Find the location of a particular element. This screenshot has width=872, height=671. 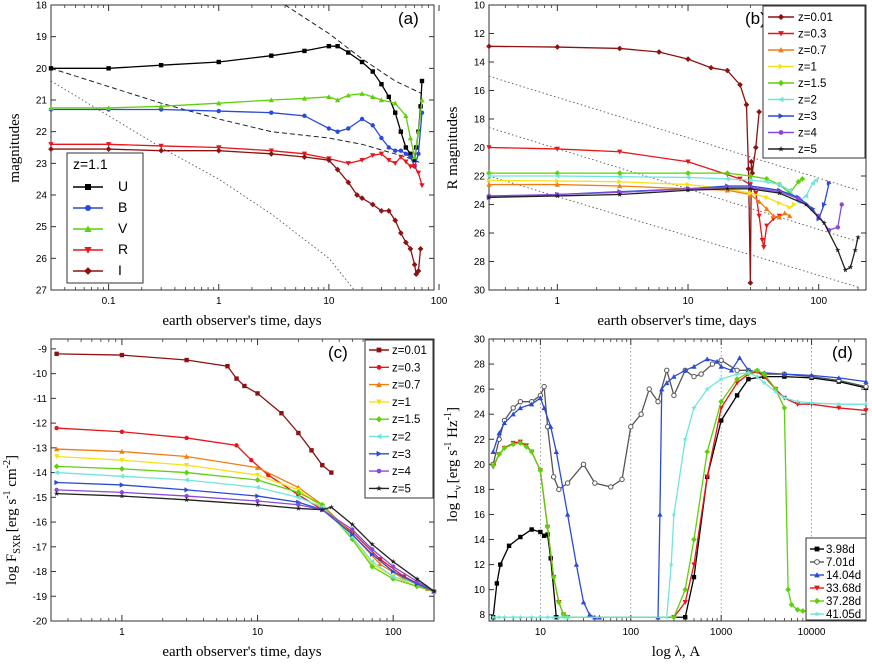

y-tick-label-b: 20 is located at coordinates (480, 148).